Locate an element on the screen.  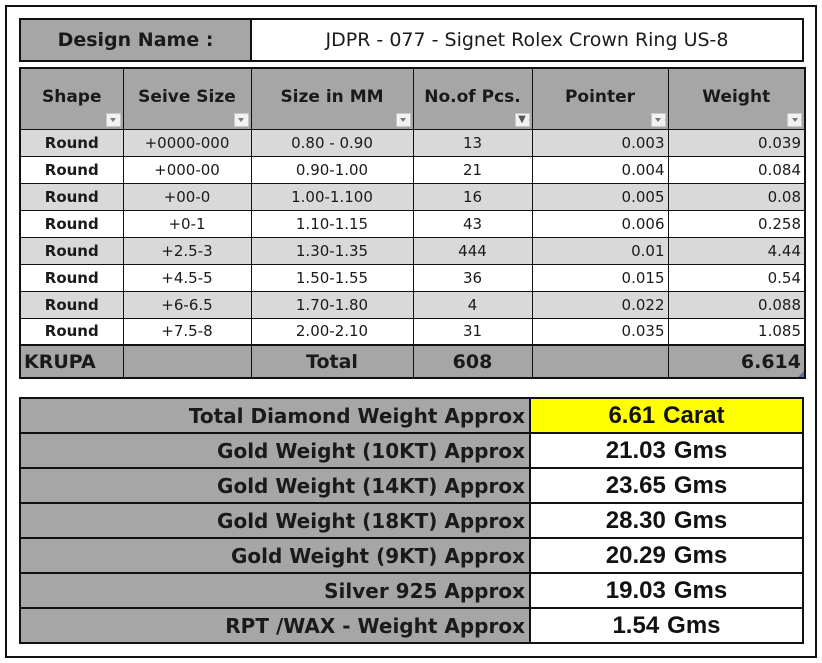
cell-pcs: 13 is located at coordinates (472, 142).